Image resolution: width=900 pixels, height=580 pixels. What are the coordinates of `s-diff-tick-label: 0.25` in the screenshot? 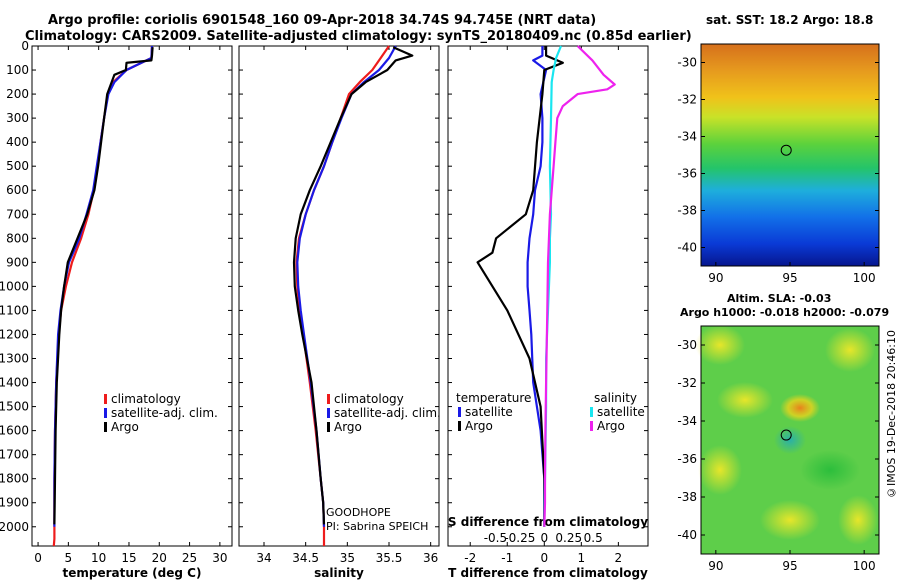 It's located at (568, 538).